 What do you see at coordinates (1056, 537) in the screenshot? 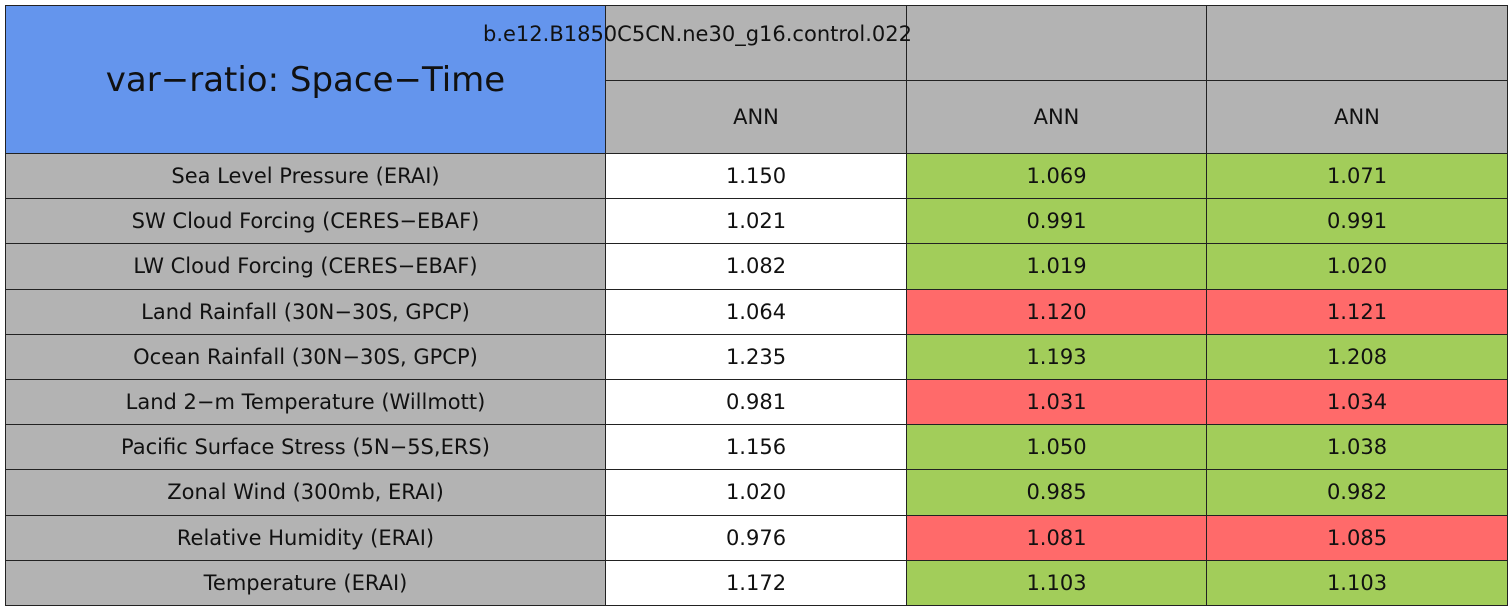
I see `value-cell: 1.081` at bounding box center [1056, 537].